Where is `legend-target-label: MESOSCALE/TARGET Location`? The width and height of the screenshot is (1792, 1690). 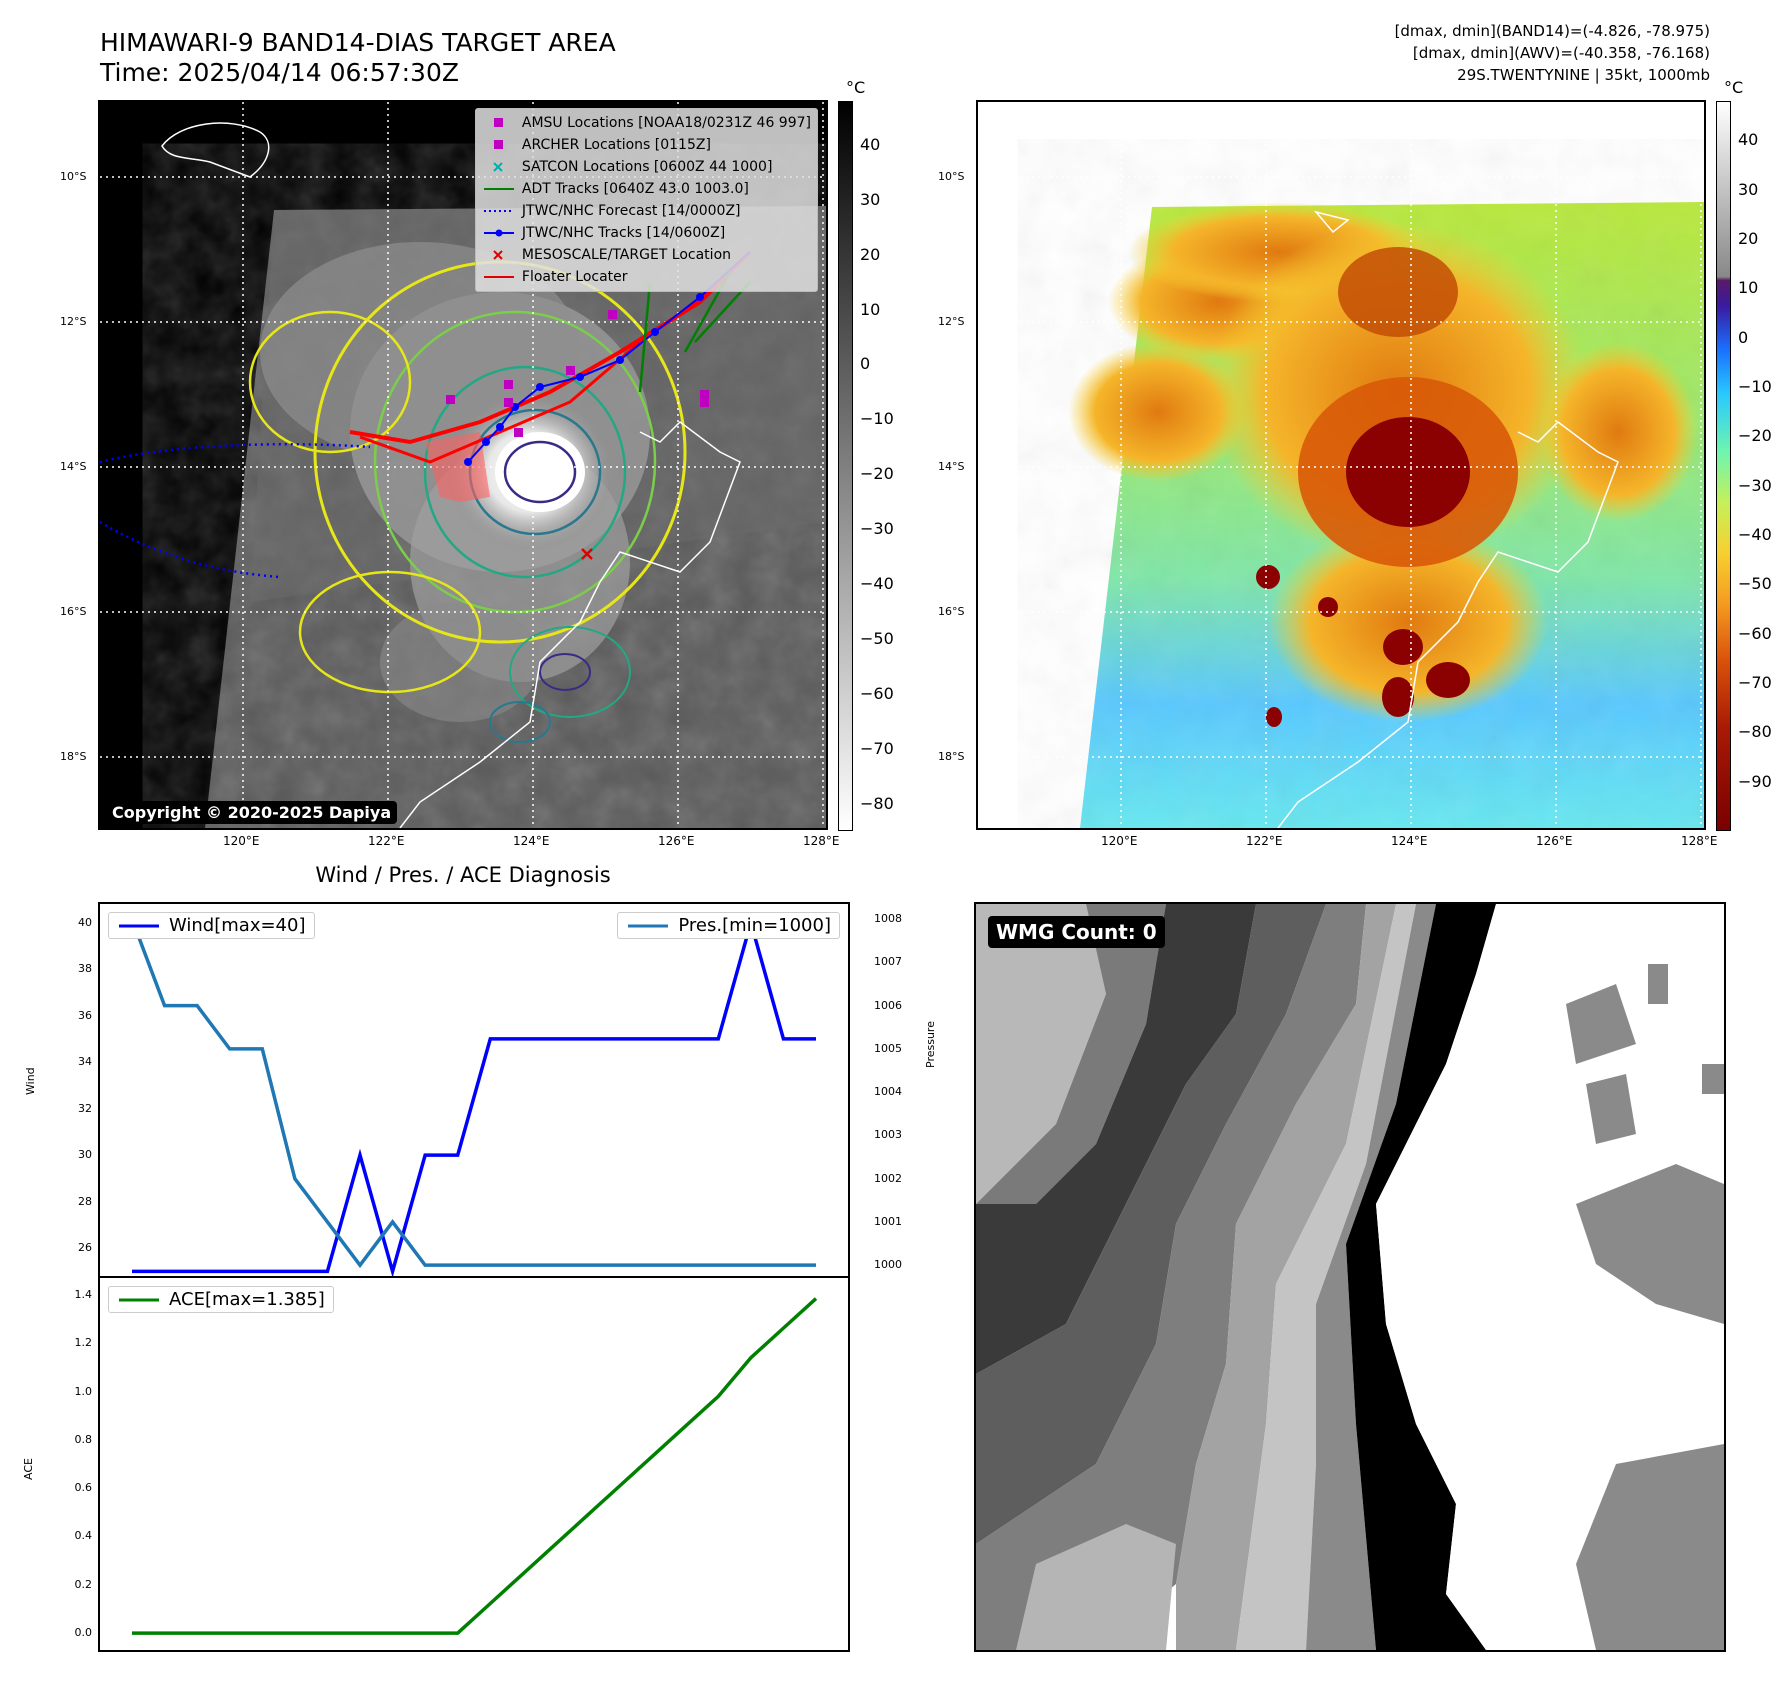
legend-target-label: MESOSCALE/TARGET Location is located at coordinates (626, 255).